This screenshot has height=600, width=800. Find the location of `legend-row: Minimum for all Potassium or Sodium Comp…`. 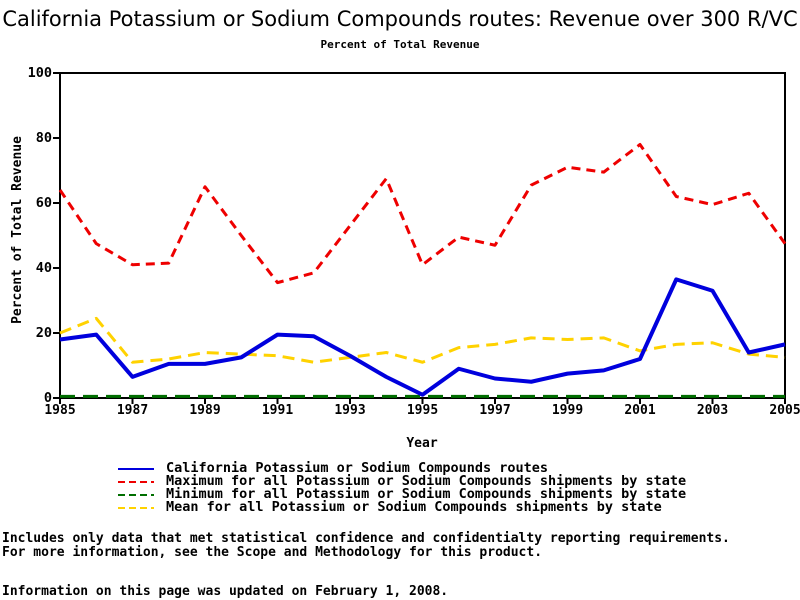

legend-row: Minimum for all Potassium or Sodium Comp… is located at coordinates (402, 494).